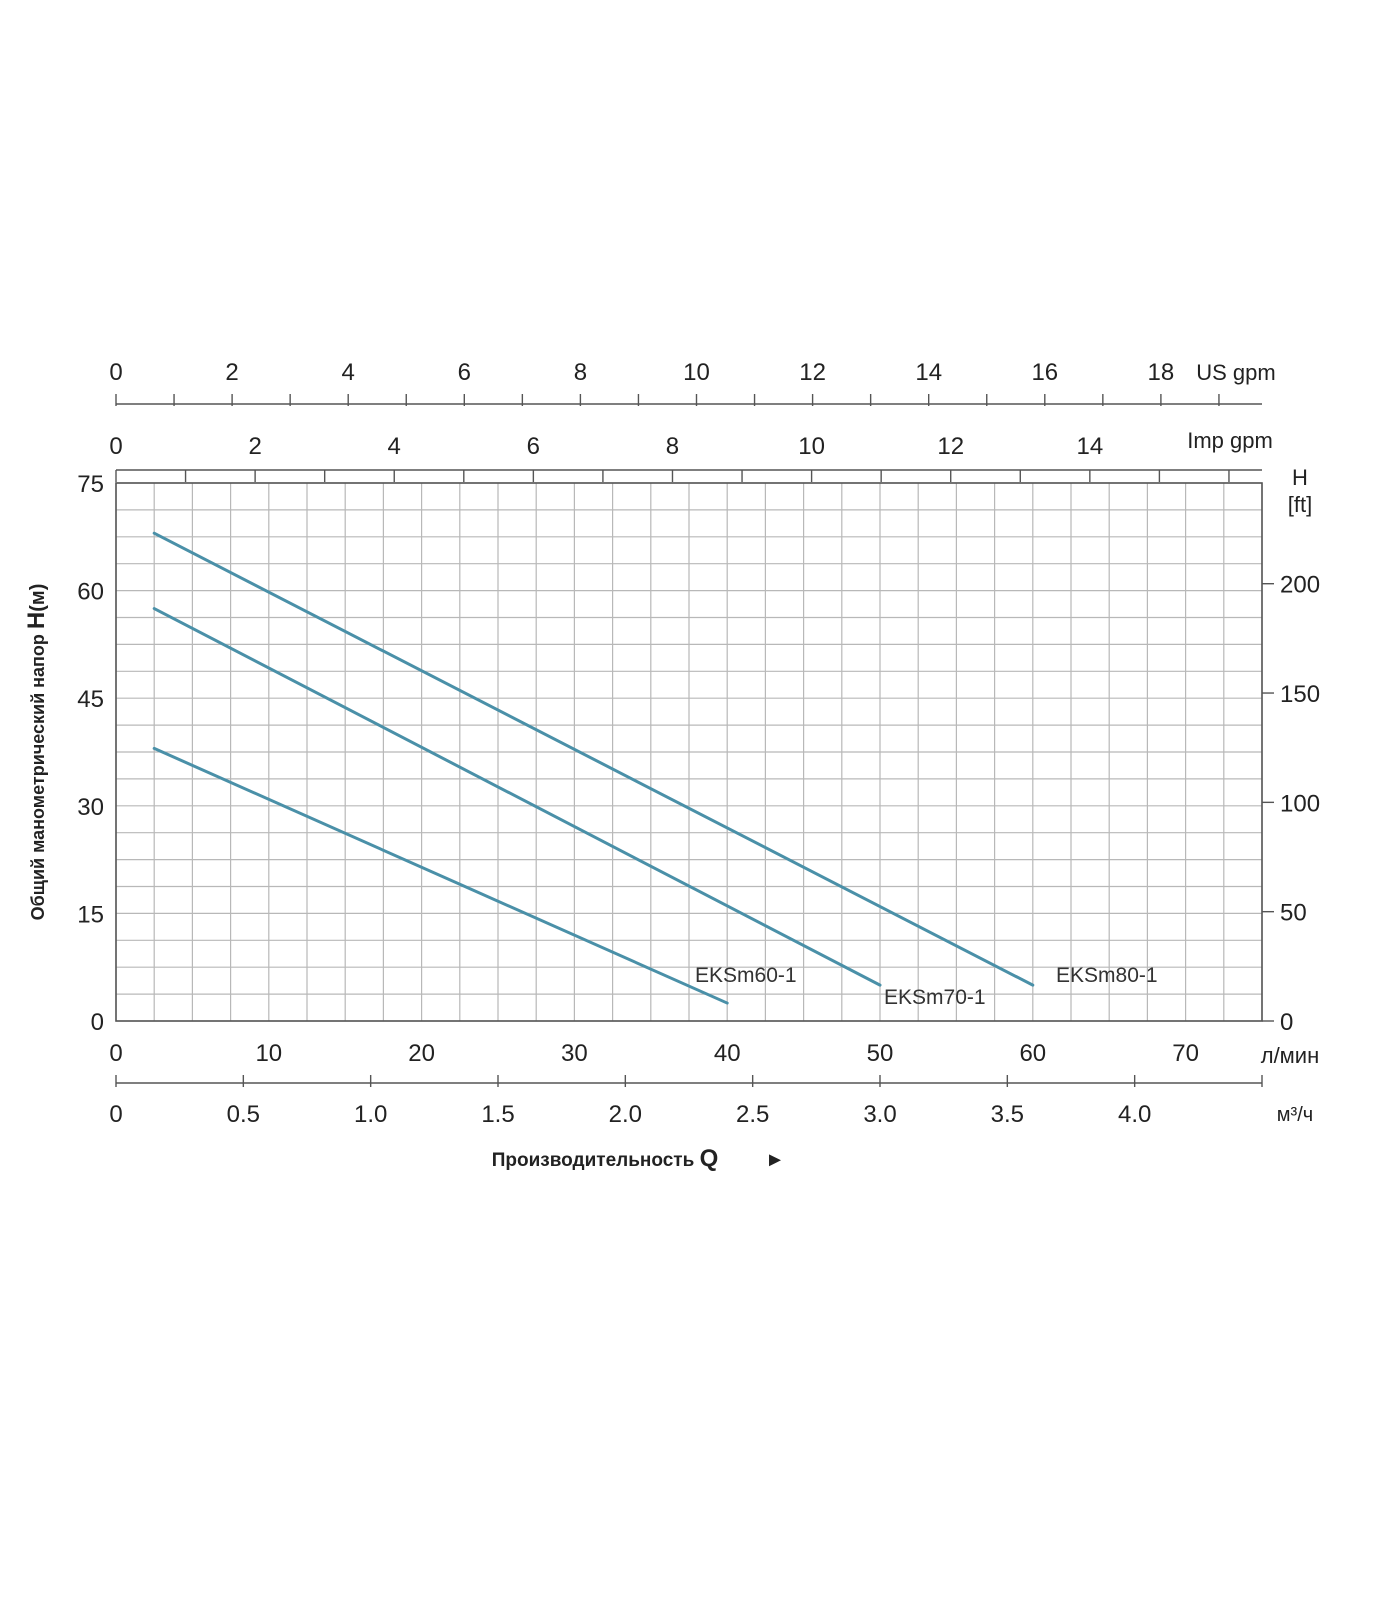  Describe the element at coordinates (1290, 1055) in the screenshot. I see `x-bottom-unit: л/мин` at that location.